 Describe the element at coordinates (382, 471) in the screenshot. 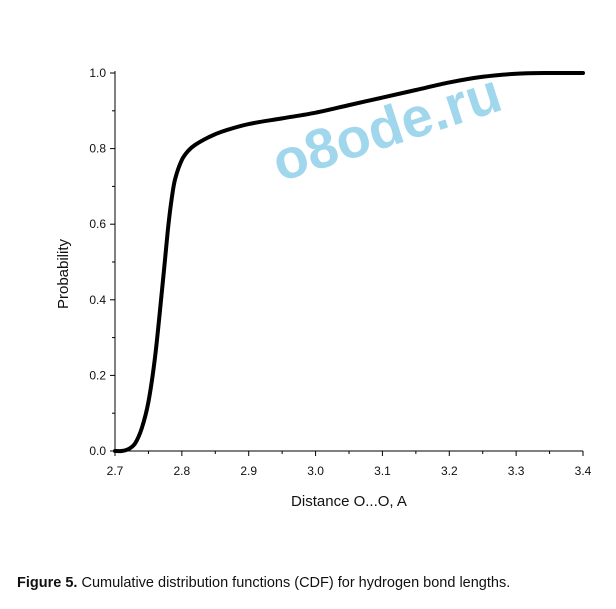

I see `x-tick-label: 3.1` at that location.